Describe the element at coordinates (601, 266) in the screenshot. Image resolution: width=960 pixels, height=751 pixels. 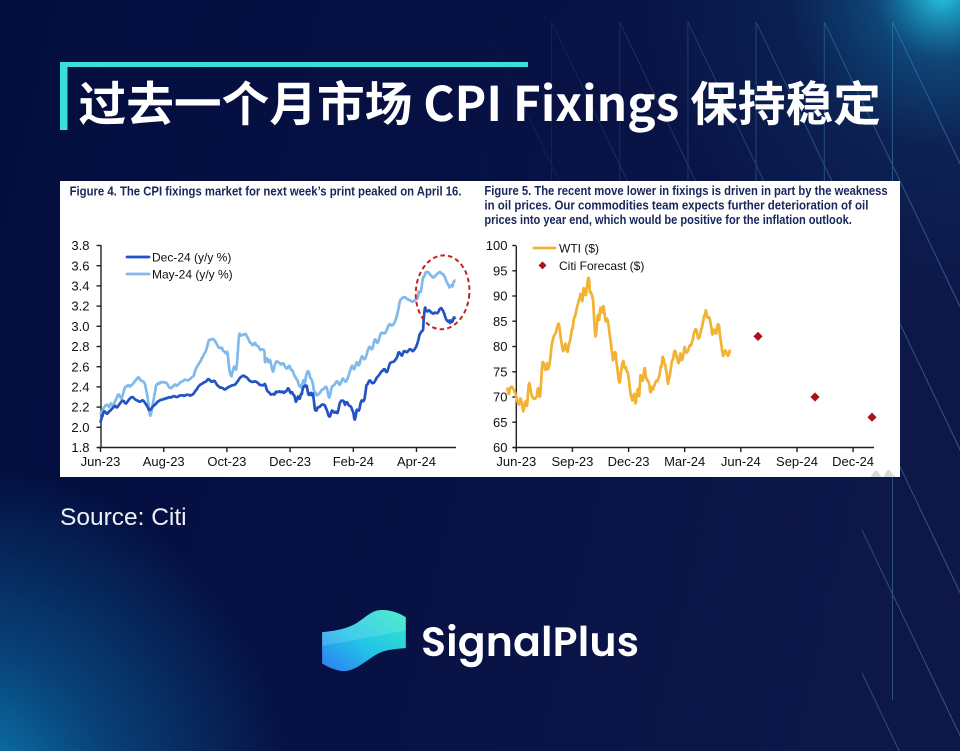
I see `svg-text: Citi Forecast ($)` at that location.